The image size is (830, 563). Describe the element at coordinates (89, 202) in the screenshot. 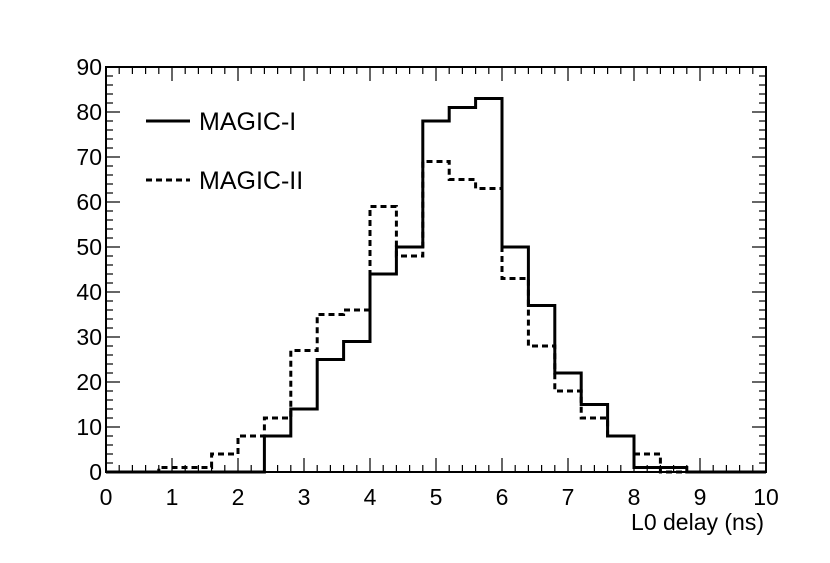

I see `y-tick-label: 60` at that location.